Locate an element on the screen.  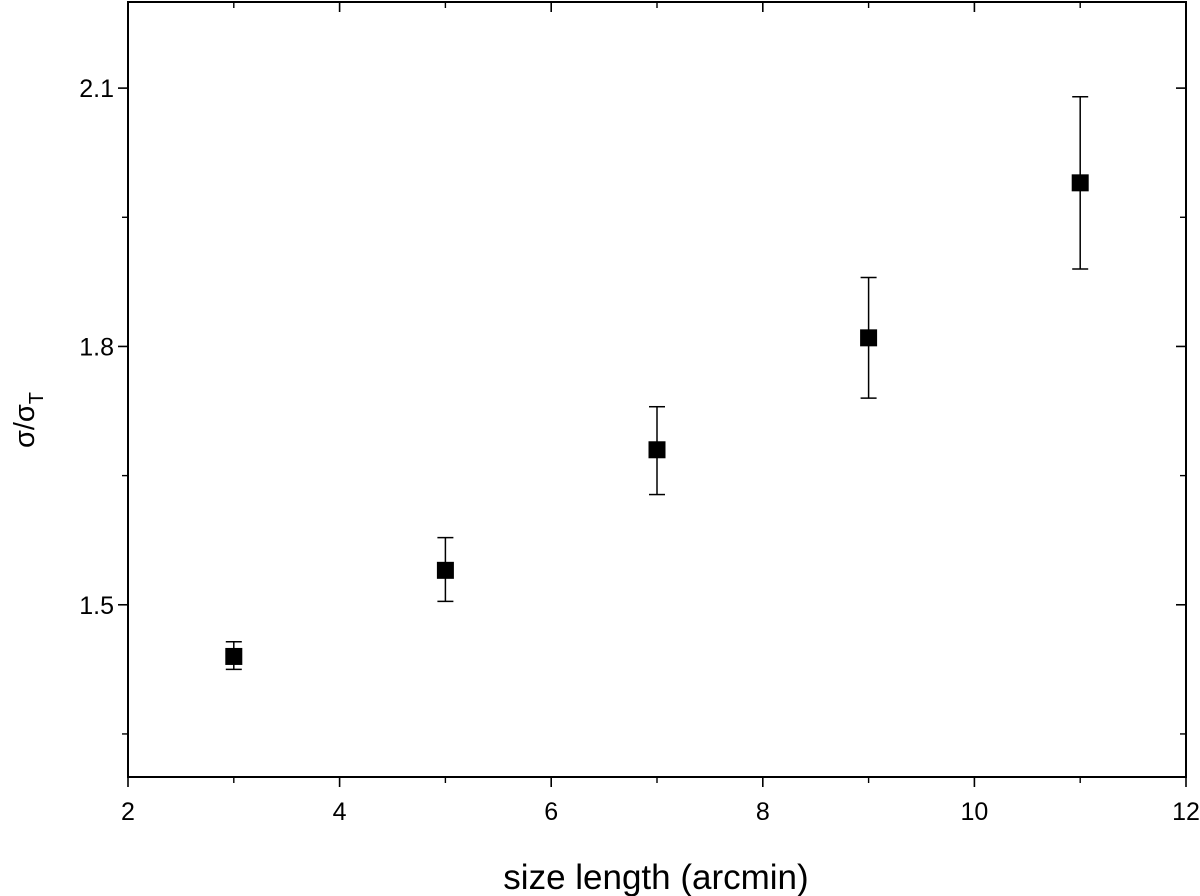
y-tick-label: 1.5 is located at coordinates (96, 606).